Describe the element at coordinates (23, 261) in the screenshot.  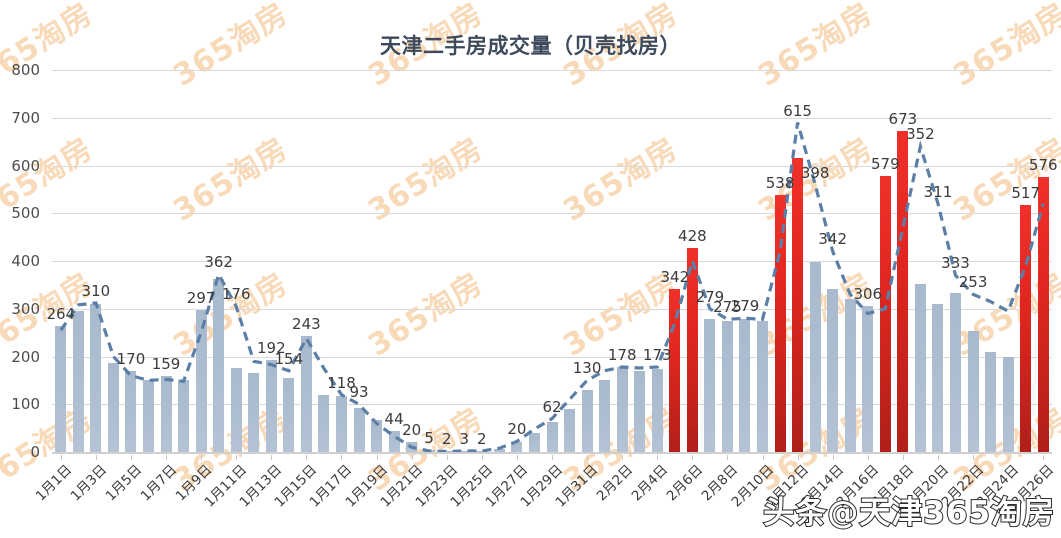
I see `y-axis-labels: 0 100 200 300 400 500 600 700 800` at that location.